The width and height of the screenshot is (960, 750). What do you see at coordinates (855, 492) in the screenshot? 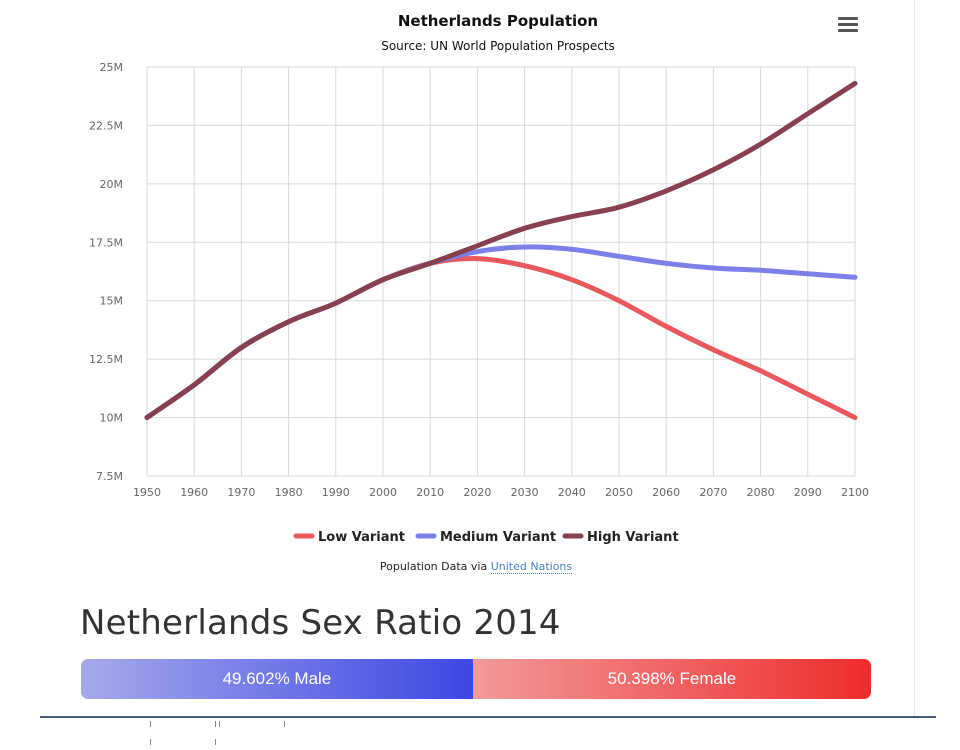
I see `x-tick-label: 2100` at bounding box center [855, 492].